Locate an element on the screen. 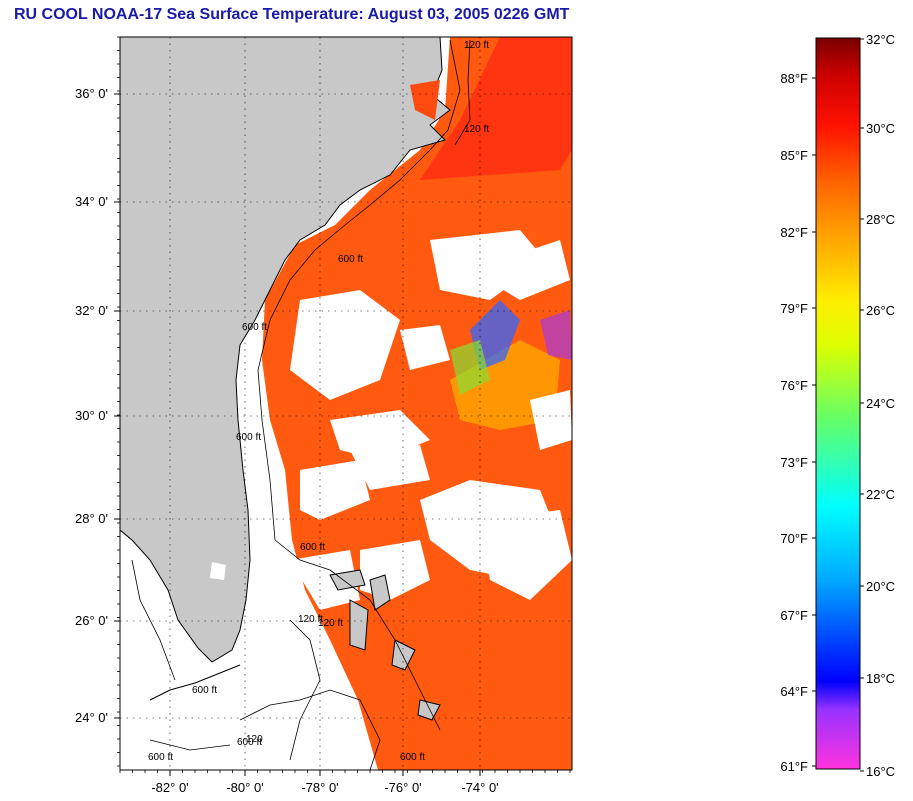 This screenshot has width=913, height=801. celsius-label: 18°C is located at coordinates (880, 678).